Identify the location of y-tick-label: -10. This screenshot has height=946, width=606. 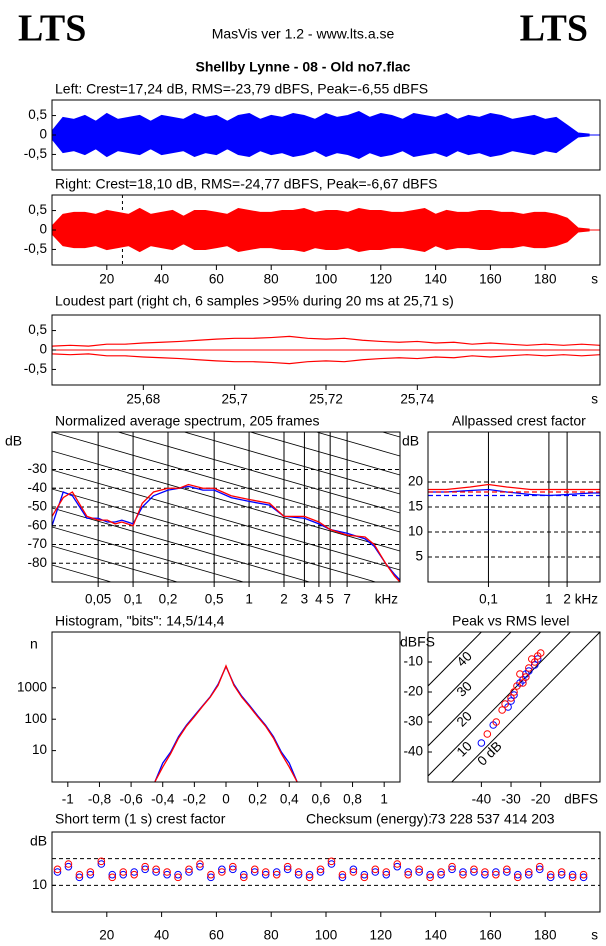
(413, 661).